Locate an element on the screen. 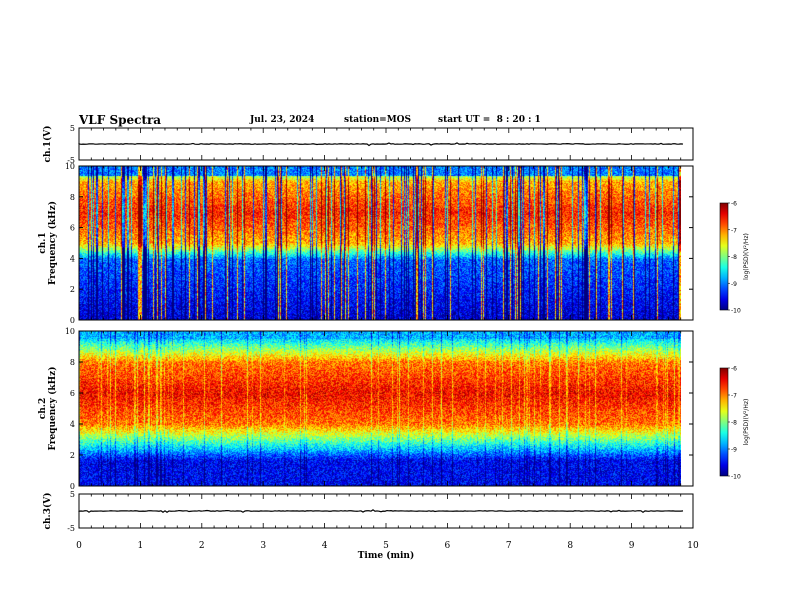 The width and height of the screenshot is (792, 612). ch3-waveform-ytick--5: -5 is located at coordinates (71, 528).